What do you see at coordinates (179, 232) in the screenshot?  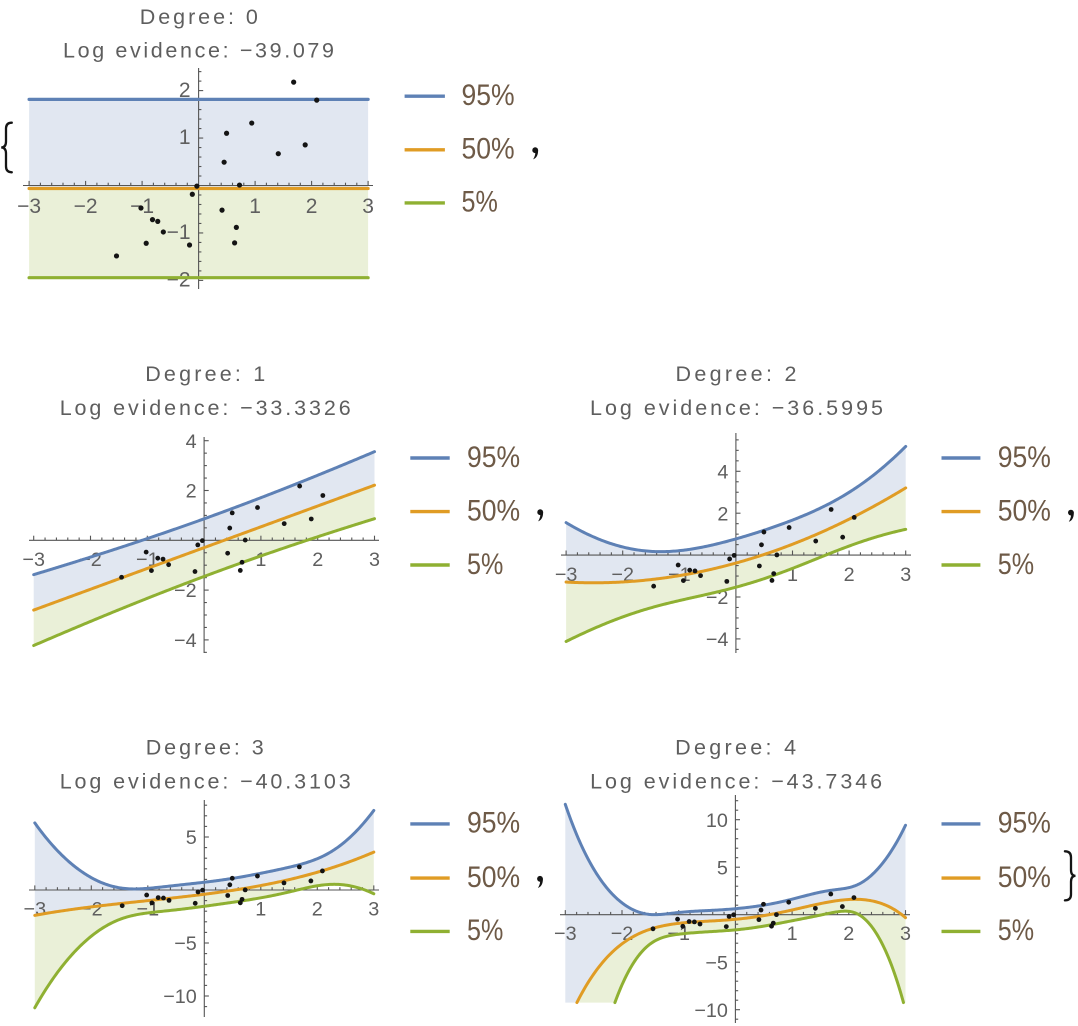 I see `svg-text: −1` at bounding box center [179, 232].